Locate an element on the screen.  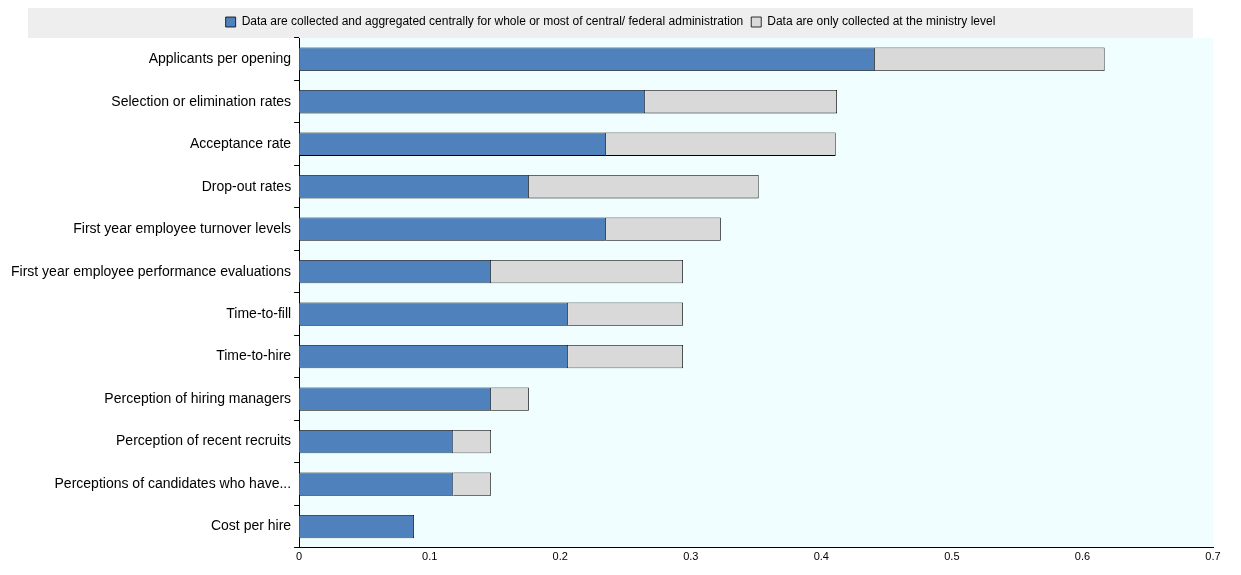
x-tick-label: 0.6 is located at coordinates (1082, 556).